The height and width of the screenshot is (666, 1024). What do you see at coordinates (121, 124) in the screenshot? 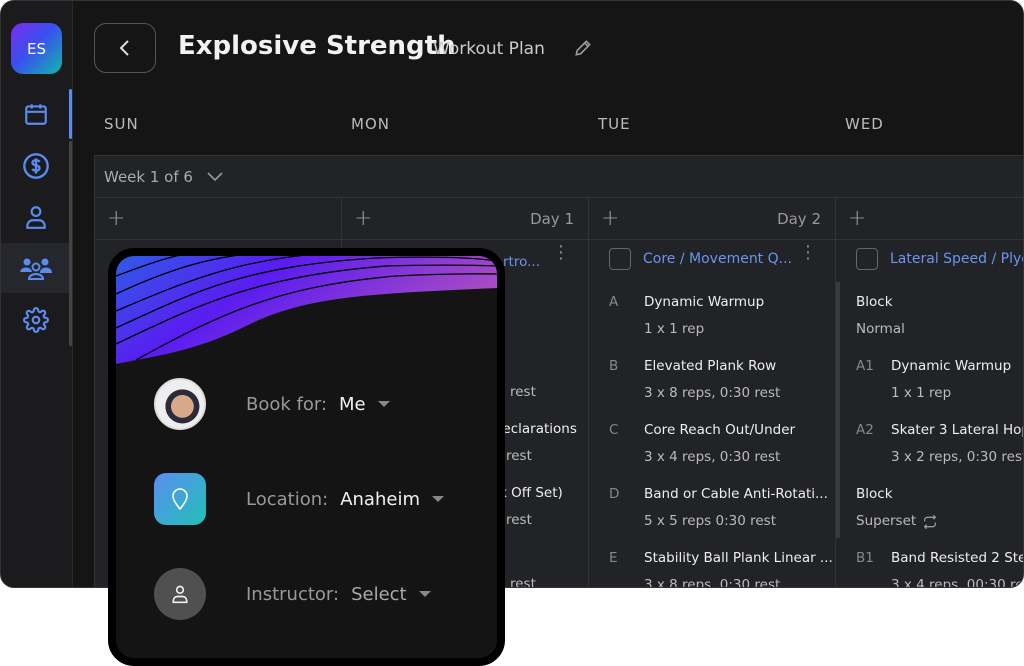
I see `day-header-sun: SUN` at bounding box center [121, 124].